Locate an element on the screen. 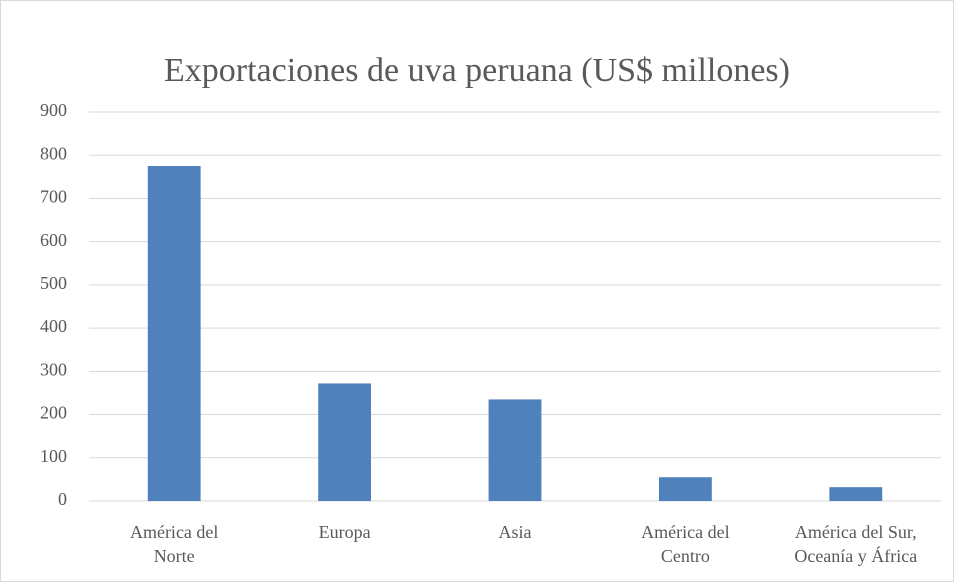 The height and width of the screenshot is (582, 954). x-tick-label: América del Sur, Oceanía y África is located at coordinates (856, 544).